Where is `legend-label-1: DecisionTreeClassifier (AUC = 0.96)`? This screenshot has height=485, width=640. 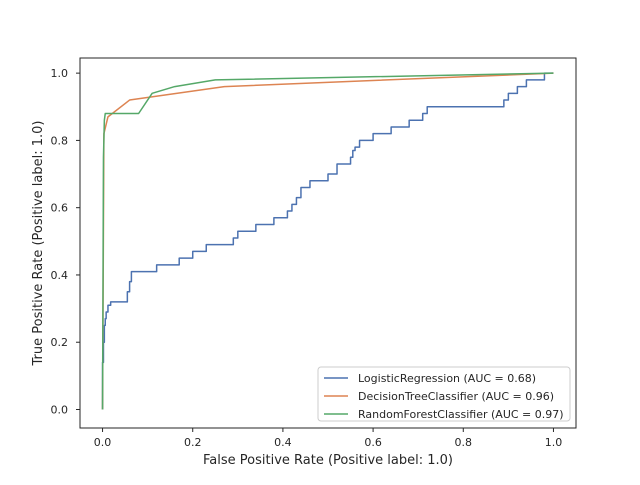
legend-label-1: DecisionTreeClassifier (AUC = 0.96) is located at coordinates (456, 396).